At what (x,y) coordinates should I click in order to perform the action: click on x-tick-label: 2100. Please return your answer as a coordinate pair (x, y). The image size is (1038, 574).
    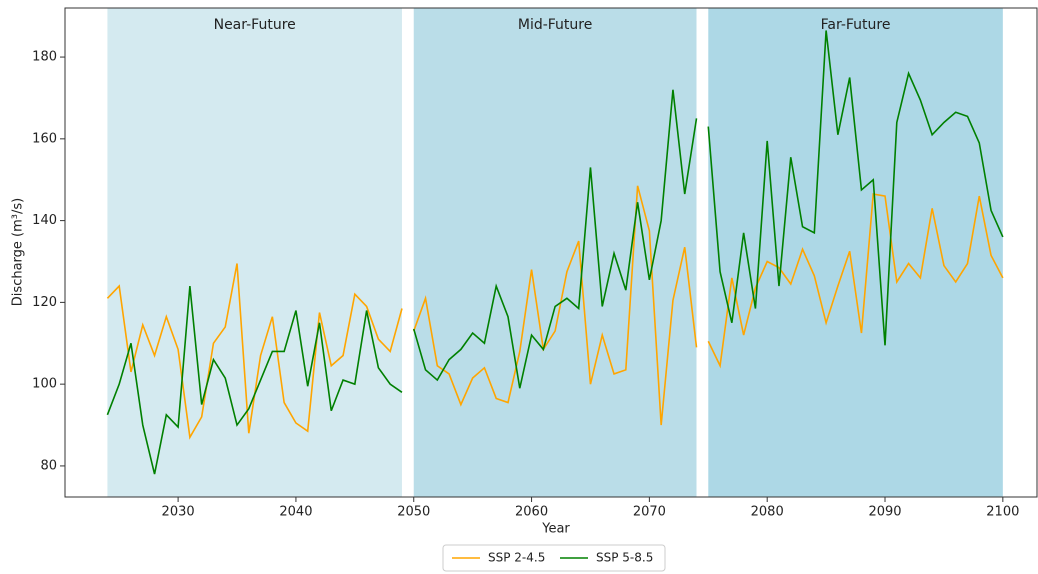
    Looking at the image, I should click on (1002, 512).